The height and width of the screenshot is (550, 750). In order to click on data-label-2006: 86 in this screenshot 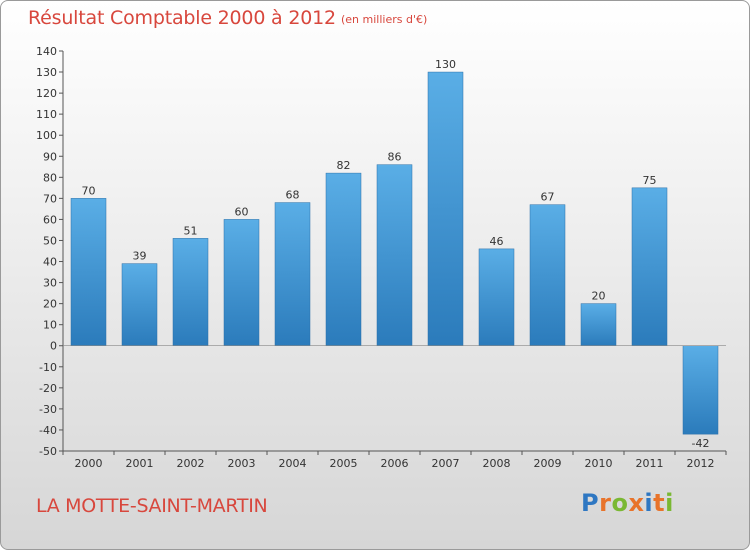, I will do `click(395, 157)`.